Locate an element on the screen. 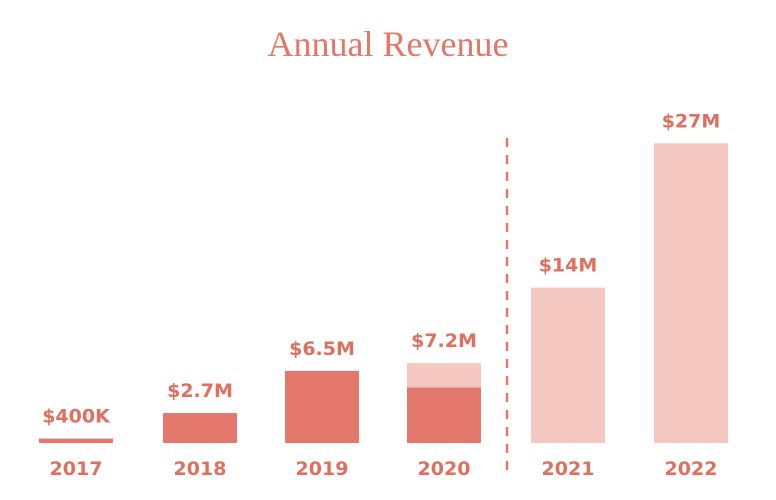 The height and width of the screenshot is (500, 776). x-tick-label: 2021 is located at coordinates (568, 469).